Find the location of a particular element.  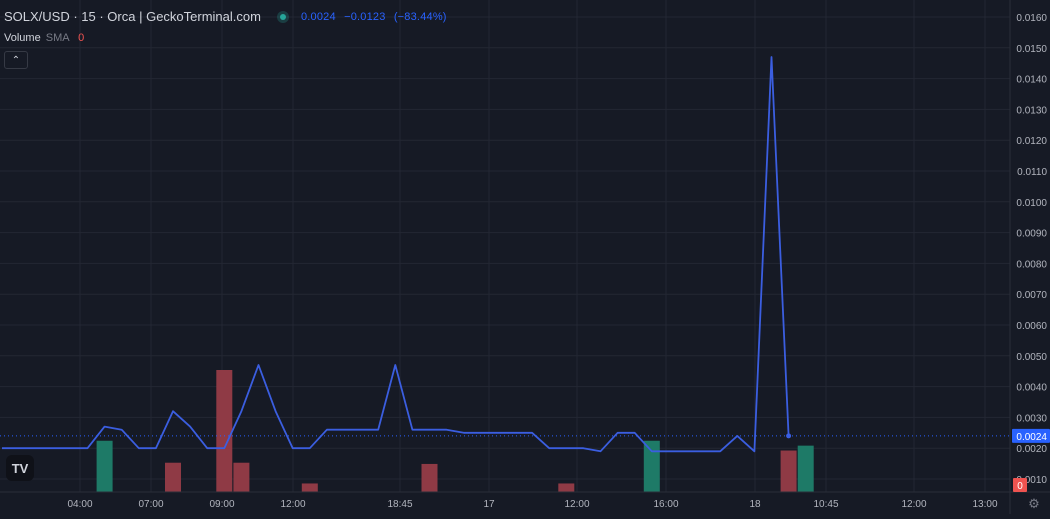

y-tick-label: 0.0010 is located at coordinates (1031, 480).